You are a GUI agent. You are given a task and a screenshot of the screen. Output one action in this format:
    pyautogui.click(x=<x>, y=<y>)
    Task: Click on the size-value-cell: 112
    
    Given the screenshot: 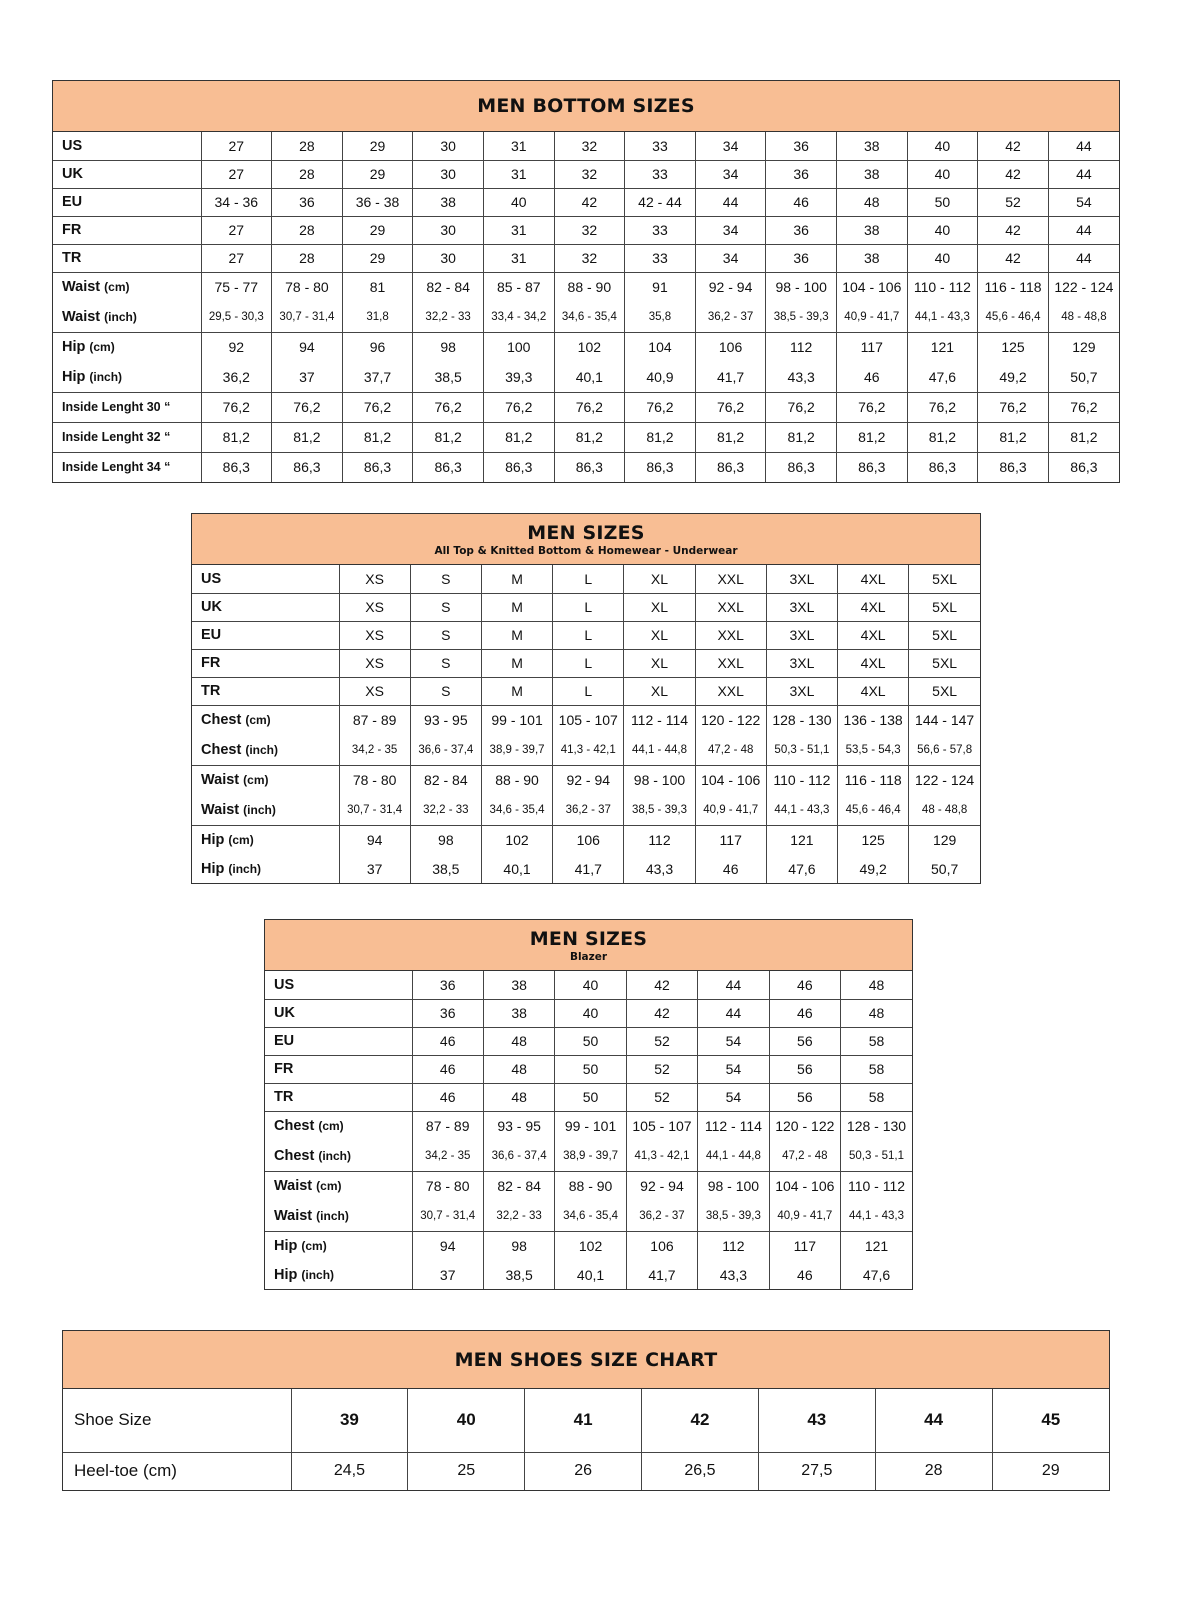 What is the action you would take?
    pyautogui.click(x=733, y=1245)
    